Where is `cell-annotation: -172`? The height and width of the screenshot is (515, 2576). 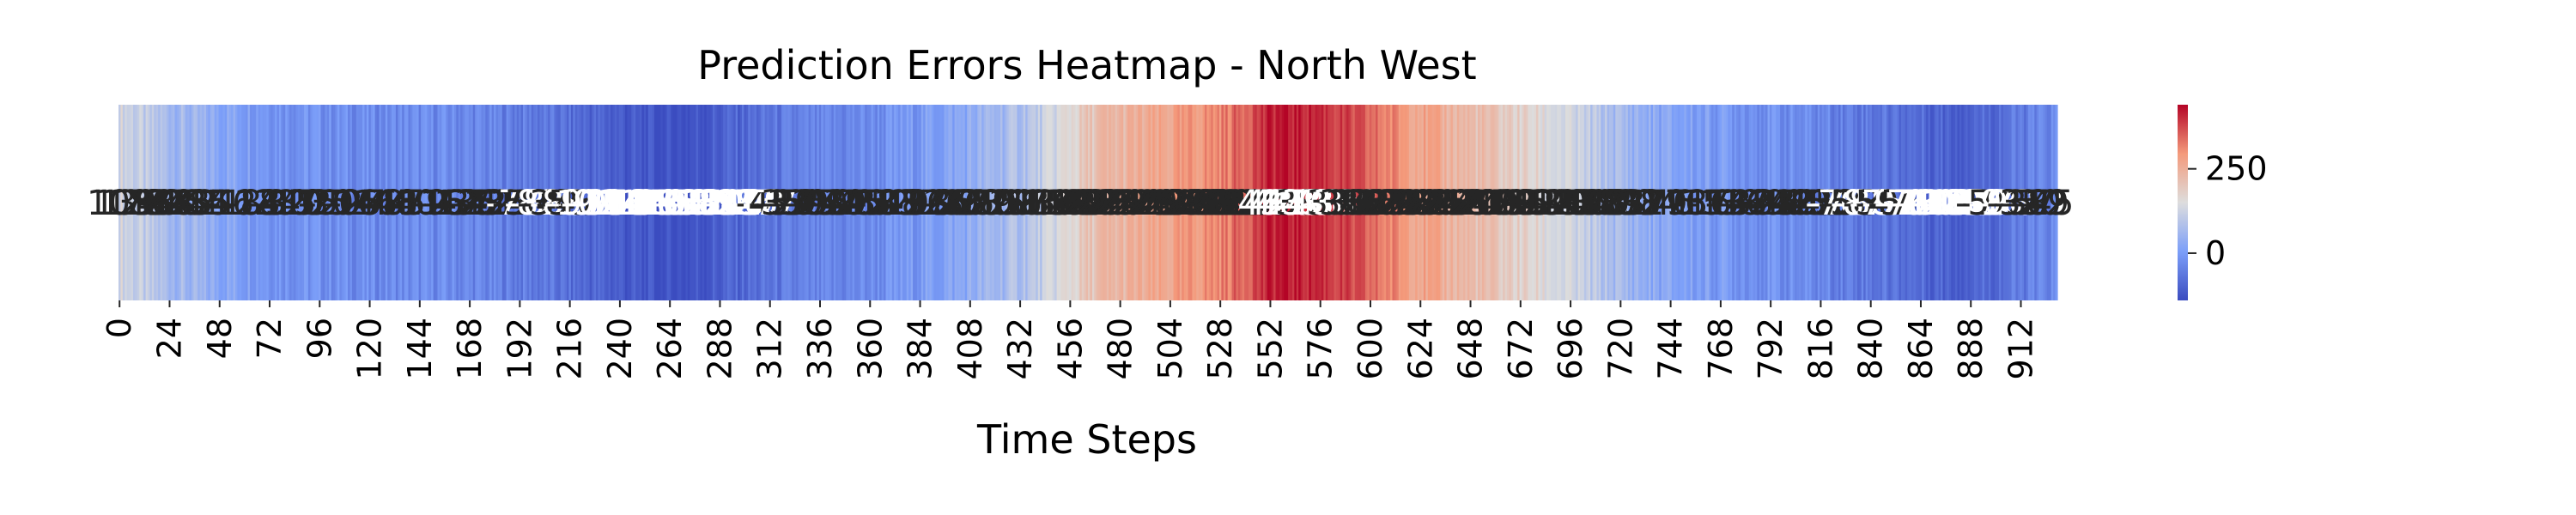 cell-annotation: -172 is located at coordinates (664, 203).